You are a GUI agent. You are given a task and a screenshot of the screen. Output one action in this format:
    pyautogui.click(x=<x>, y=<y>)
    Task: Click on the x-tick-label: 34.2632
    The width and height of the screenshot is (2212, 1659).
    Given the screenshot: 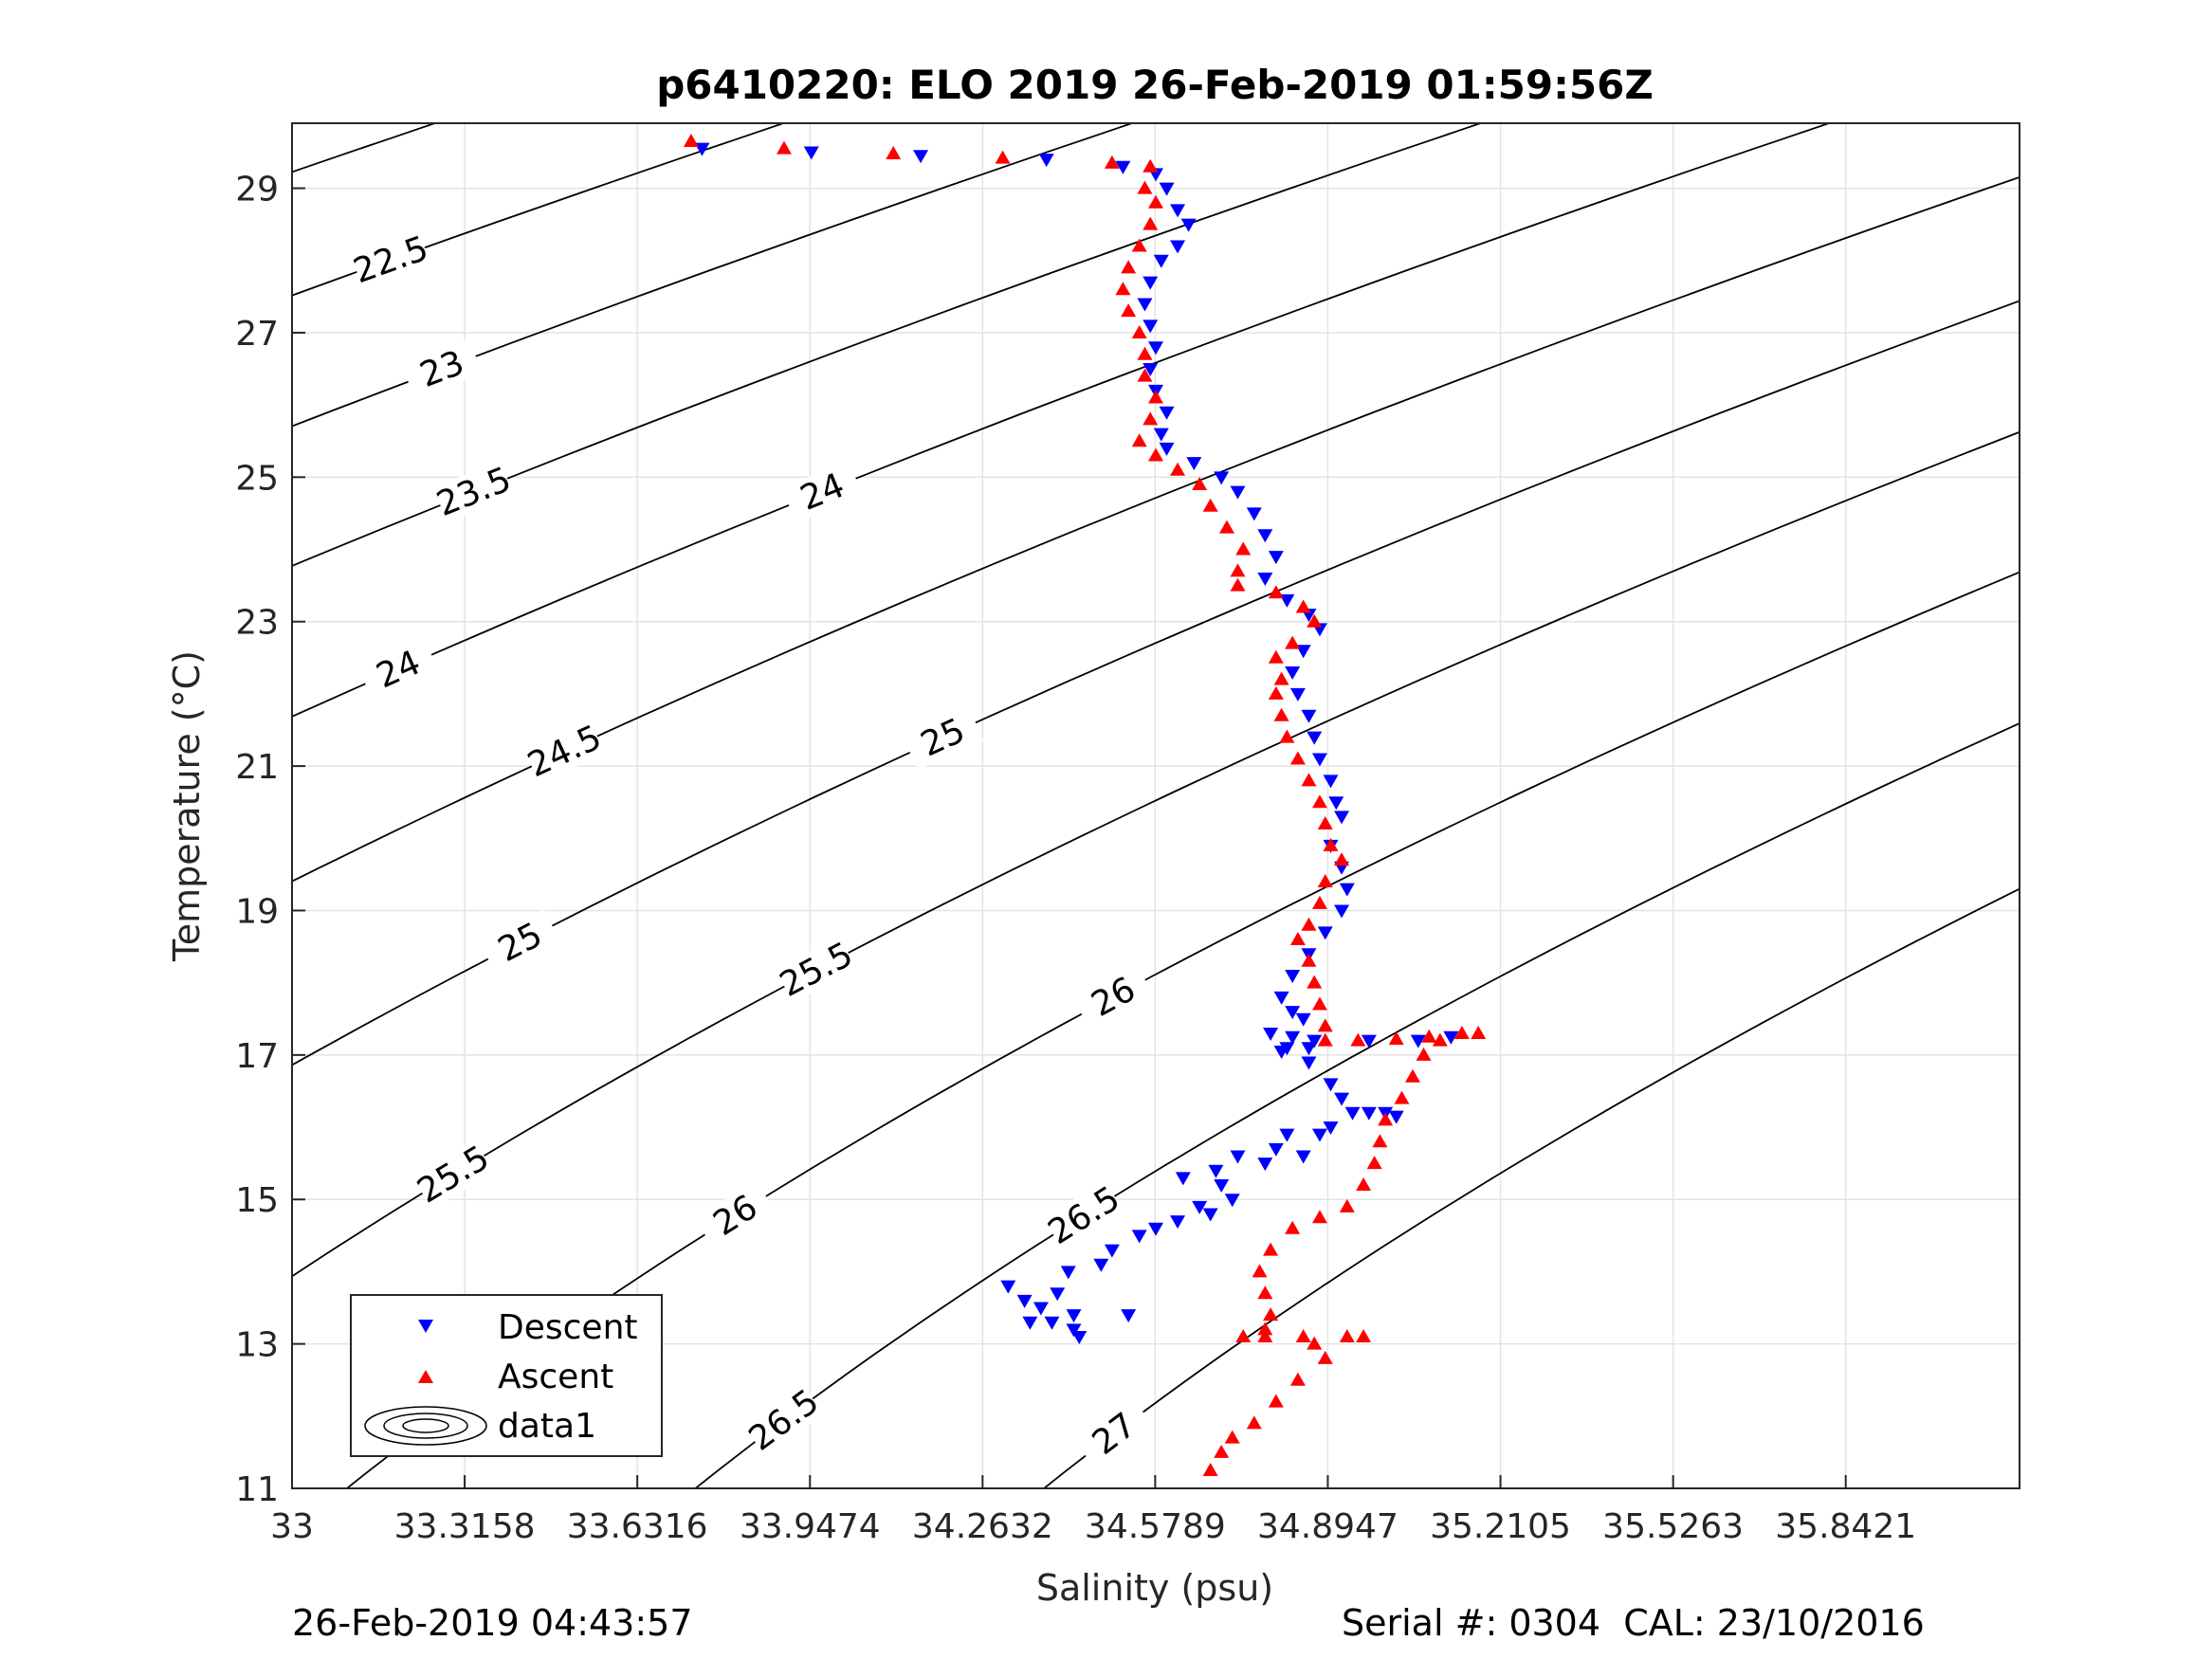 What is the action you would take?
    pyautogui.click(x=982, y=1526)
    